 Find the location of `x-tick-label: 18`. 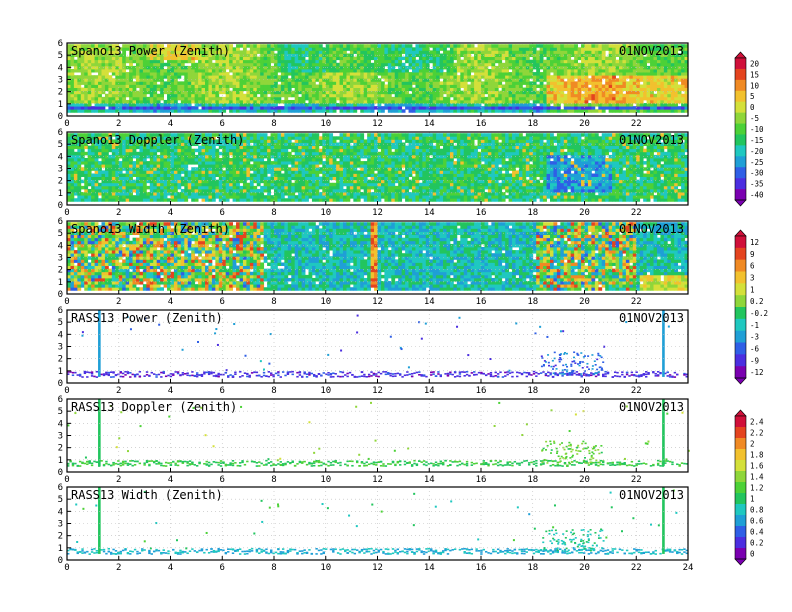

x-tick-label: 18 is located at coordinates (532, 124).